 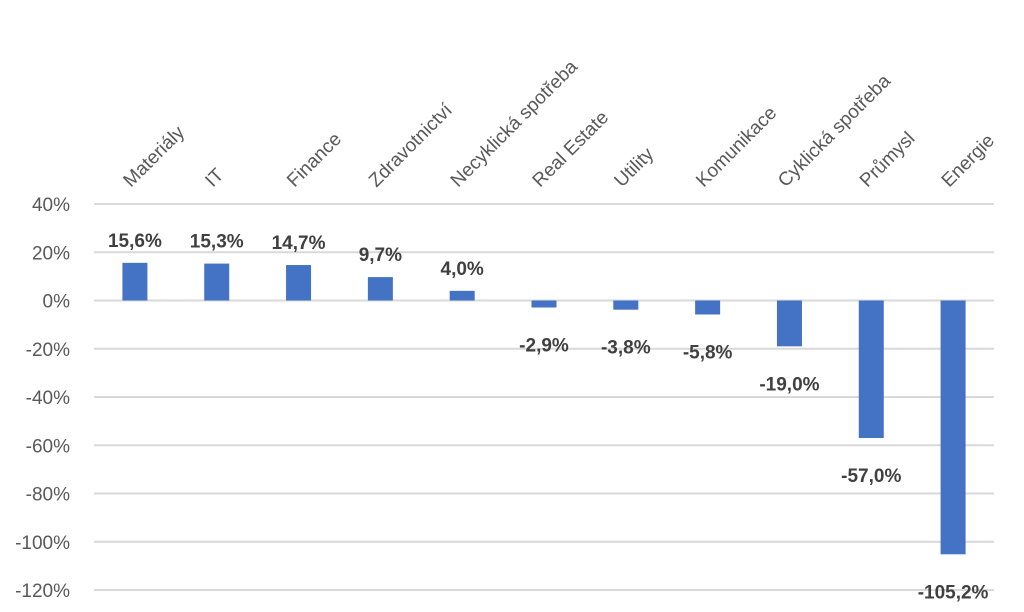 I want to click on category-label: Komunikace, so click(x=736, y=147).